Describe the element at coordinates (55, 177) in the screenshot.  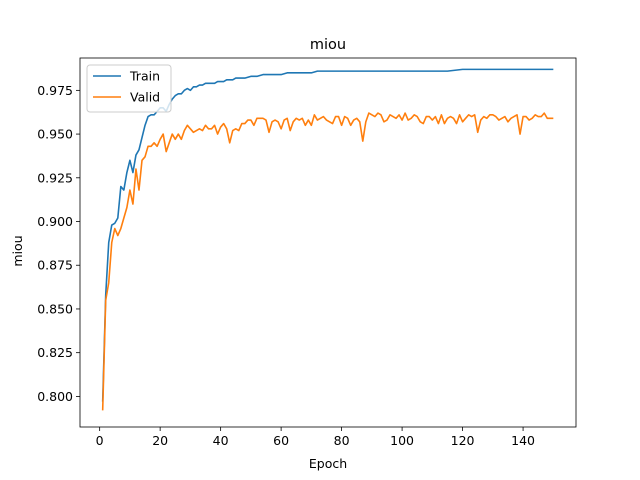
I see `y-tick-label: 0.925` at that location.